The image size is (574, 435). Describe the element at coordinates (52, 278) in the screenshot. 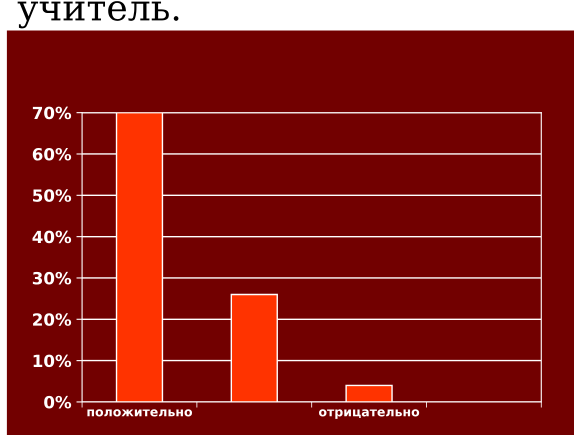

I see `y-tick-label: 30%` at that location.